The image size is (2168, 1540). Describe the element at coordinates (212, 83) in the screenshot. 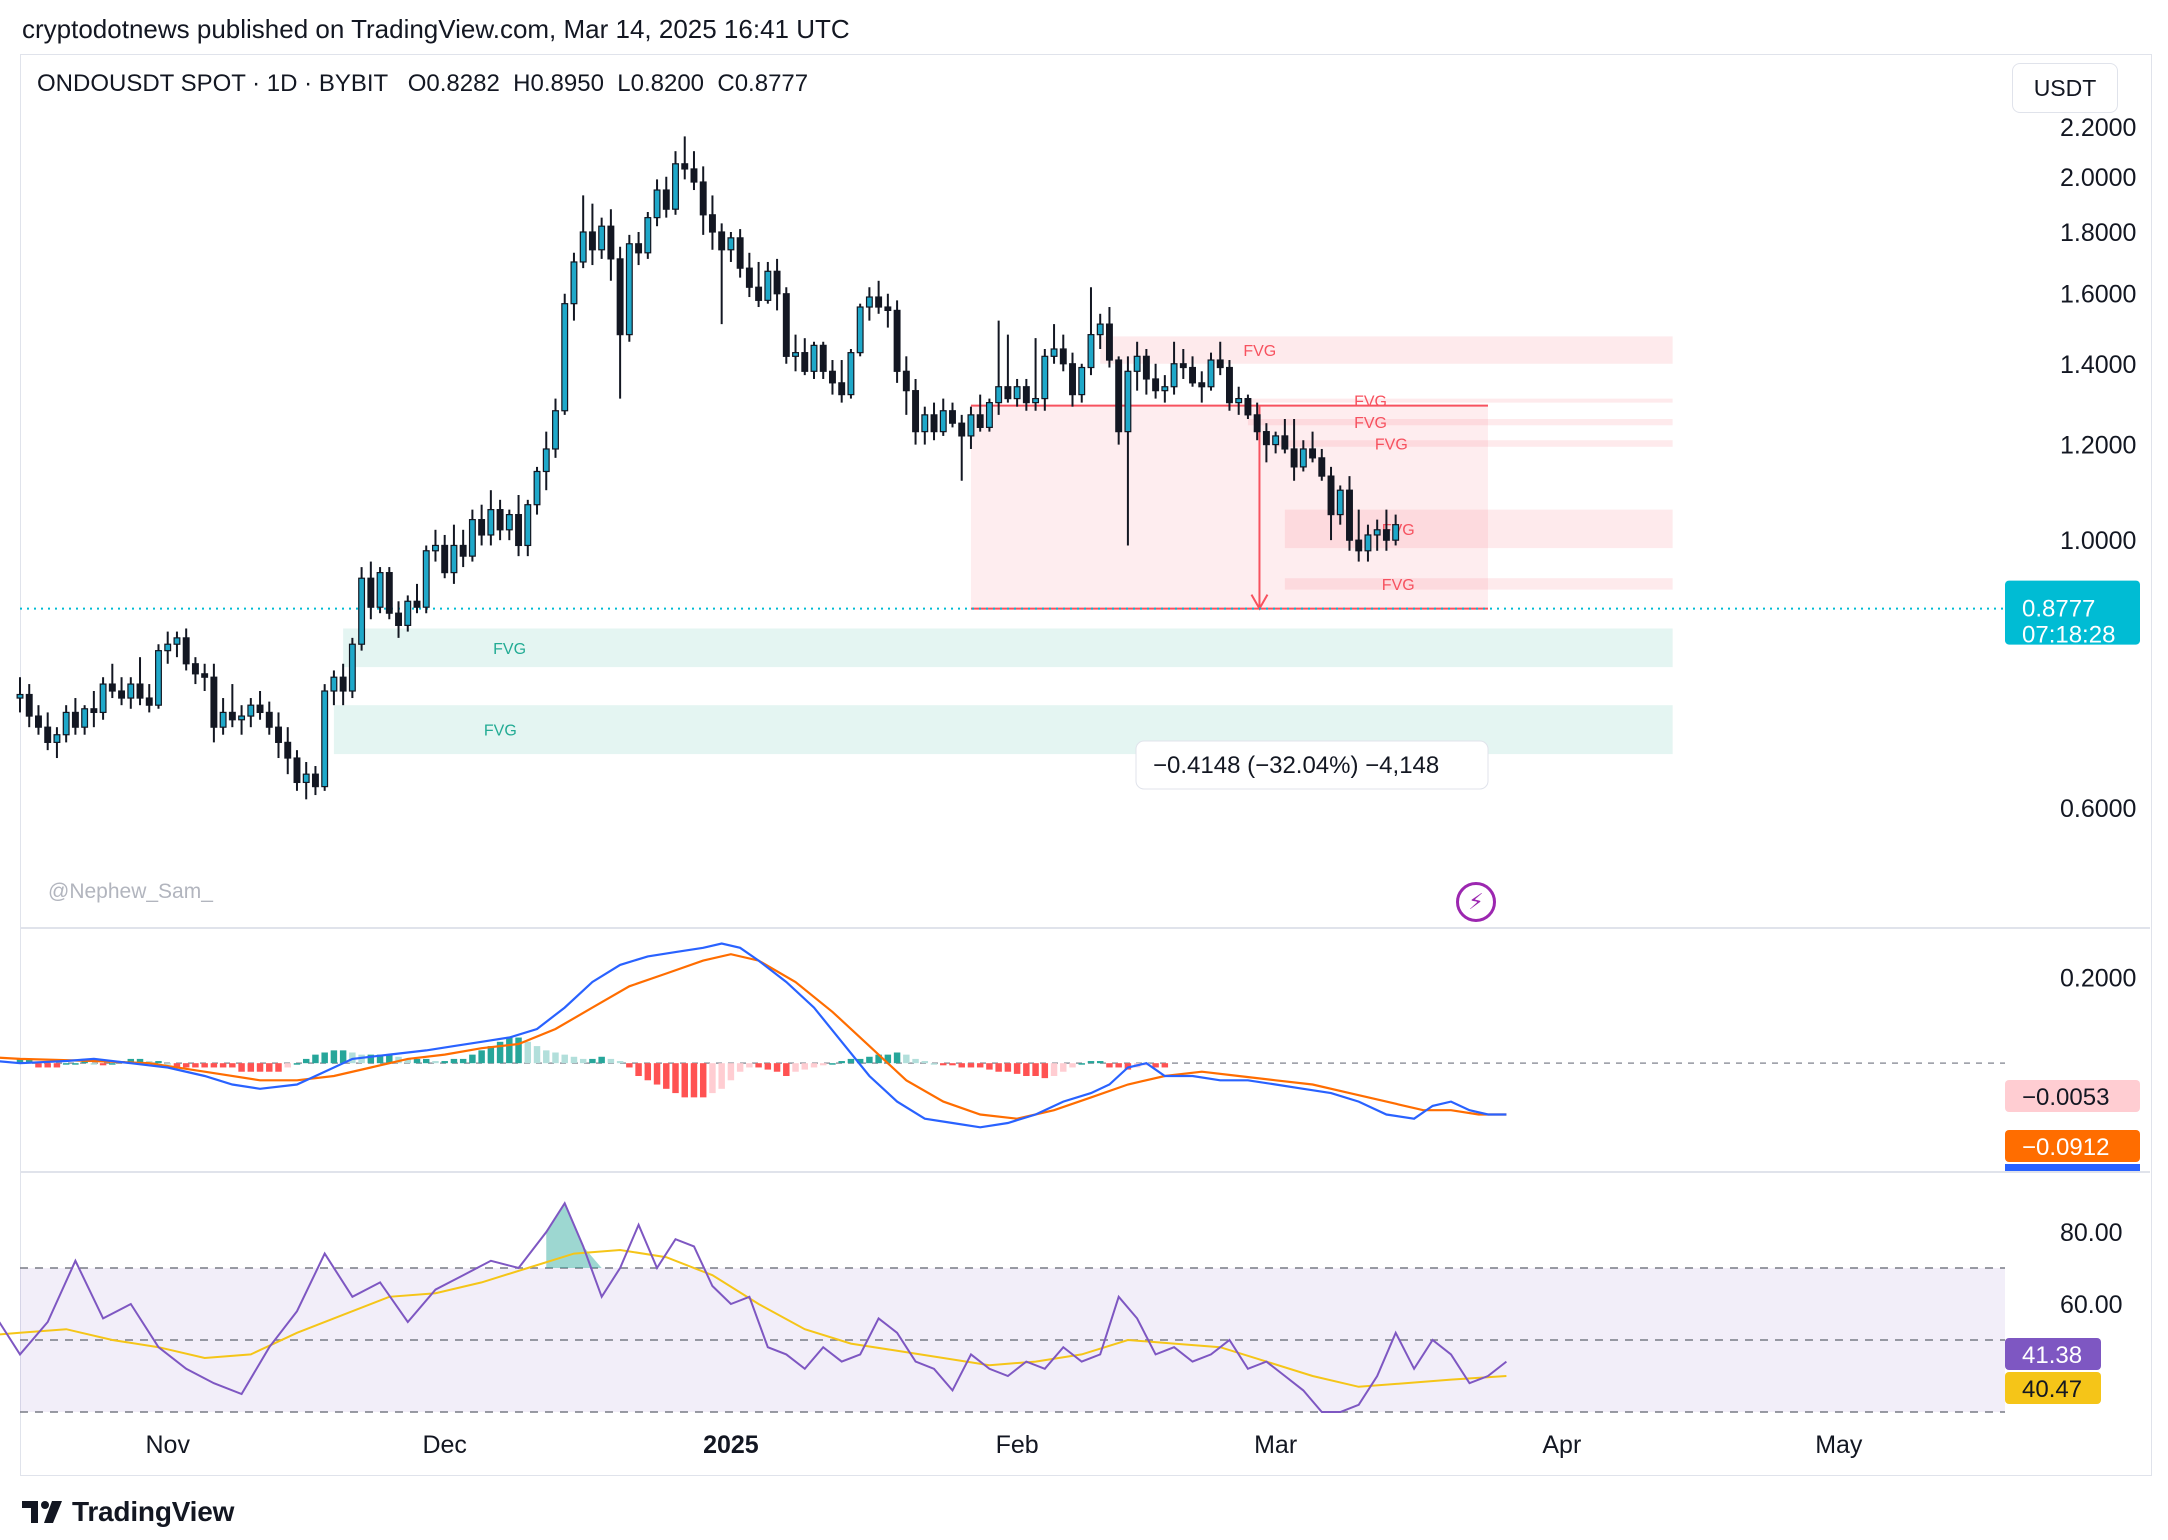

I see `symbol-name: ONDOUSDT SPOT · 1D · BYBIT` at that location.